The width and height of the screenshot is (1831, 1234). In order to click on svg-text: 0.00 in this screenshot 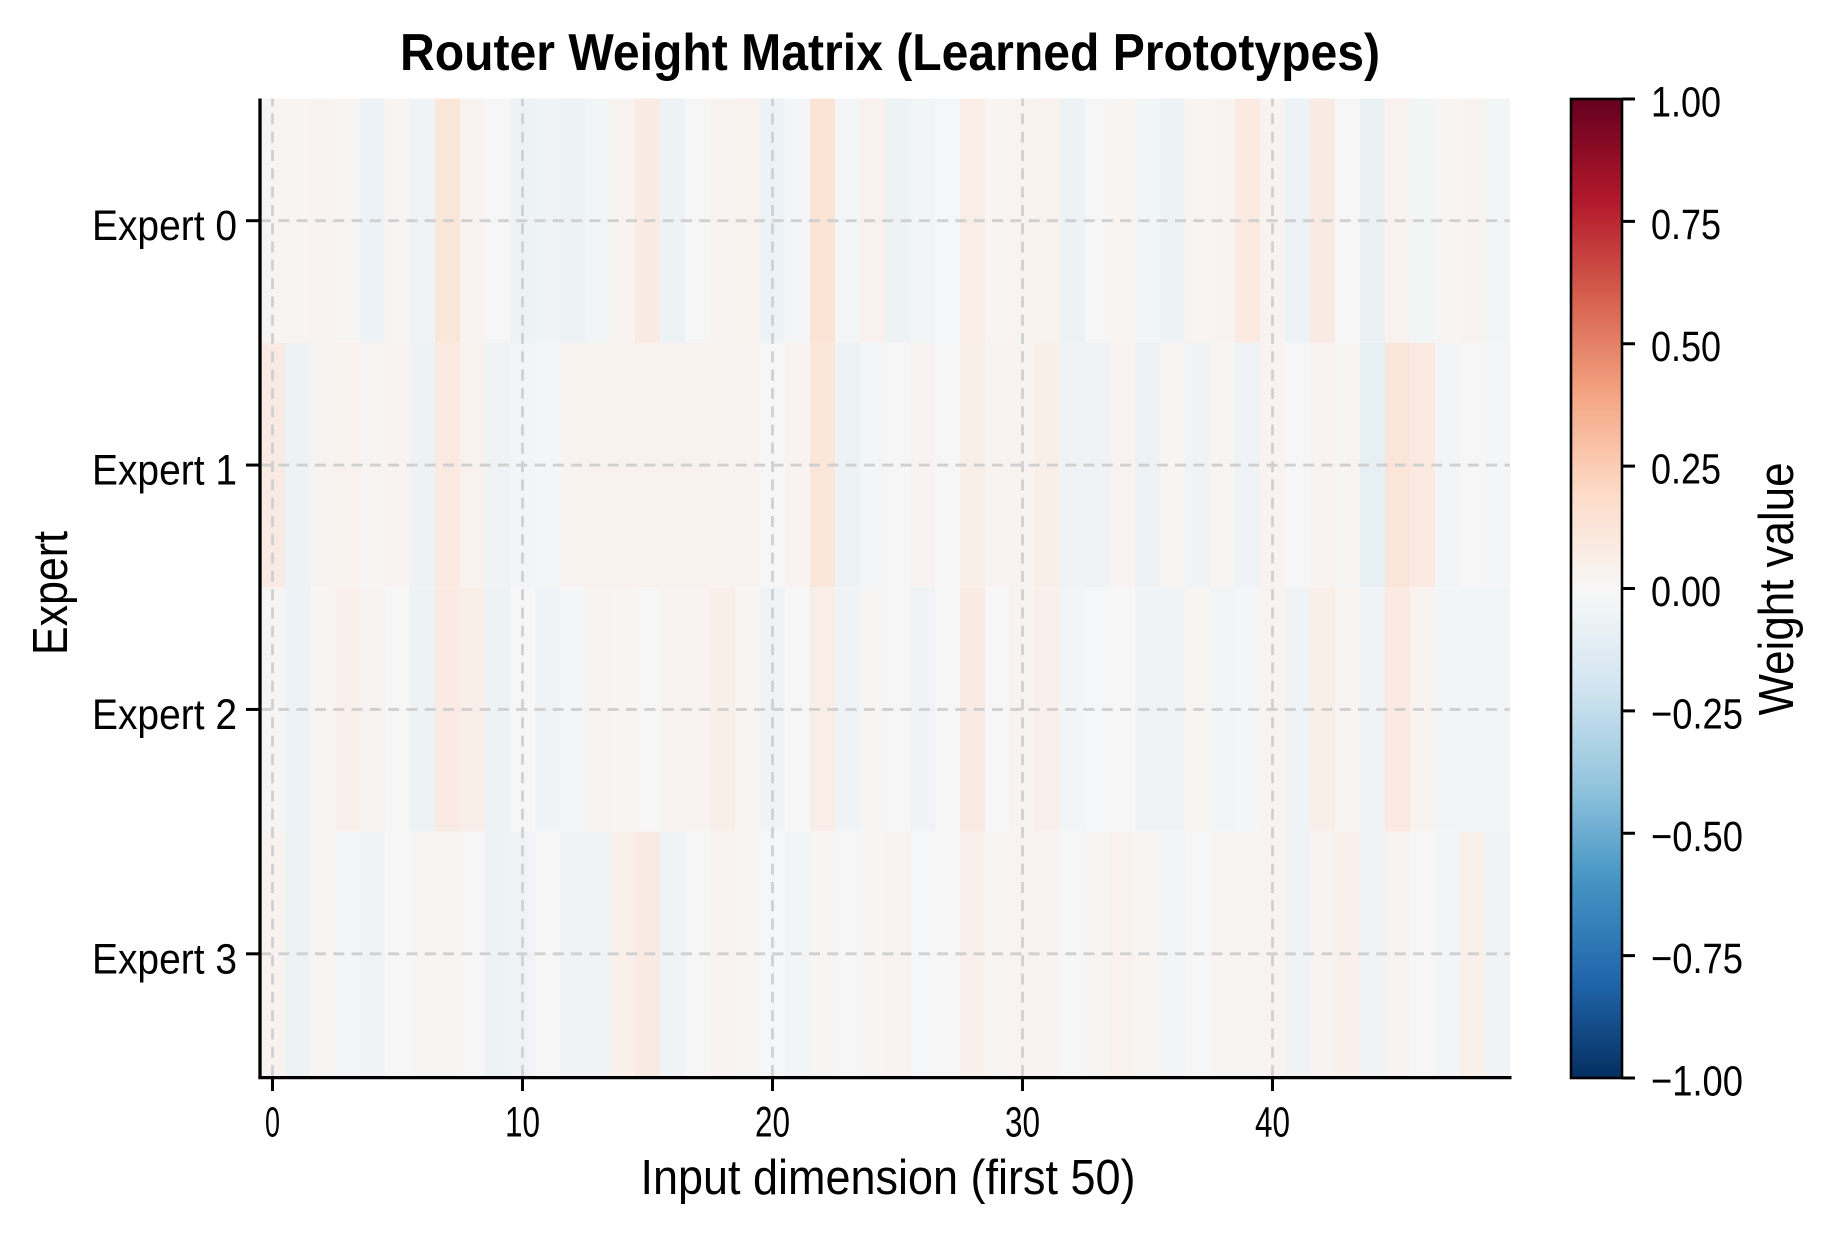, I will do `click(1686, 592)`.